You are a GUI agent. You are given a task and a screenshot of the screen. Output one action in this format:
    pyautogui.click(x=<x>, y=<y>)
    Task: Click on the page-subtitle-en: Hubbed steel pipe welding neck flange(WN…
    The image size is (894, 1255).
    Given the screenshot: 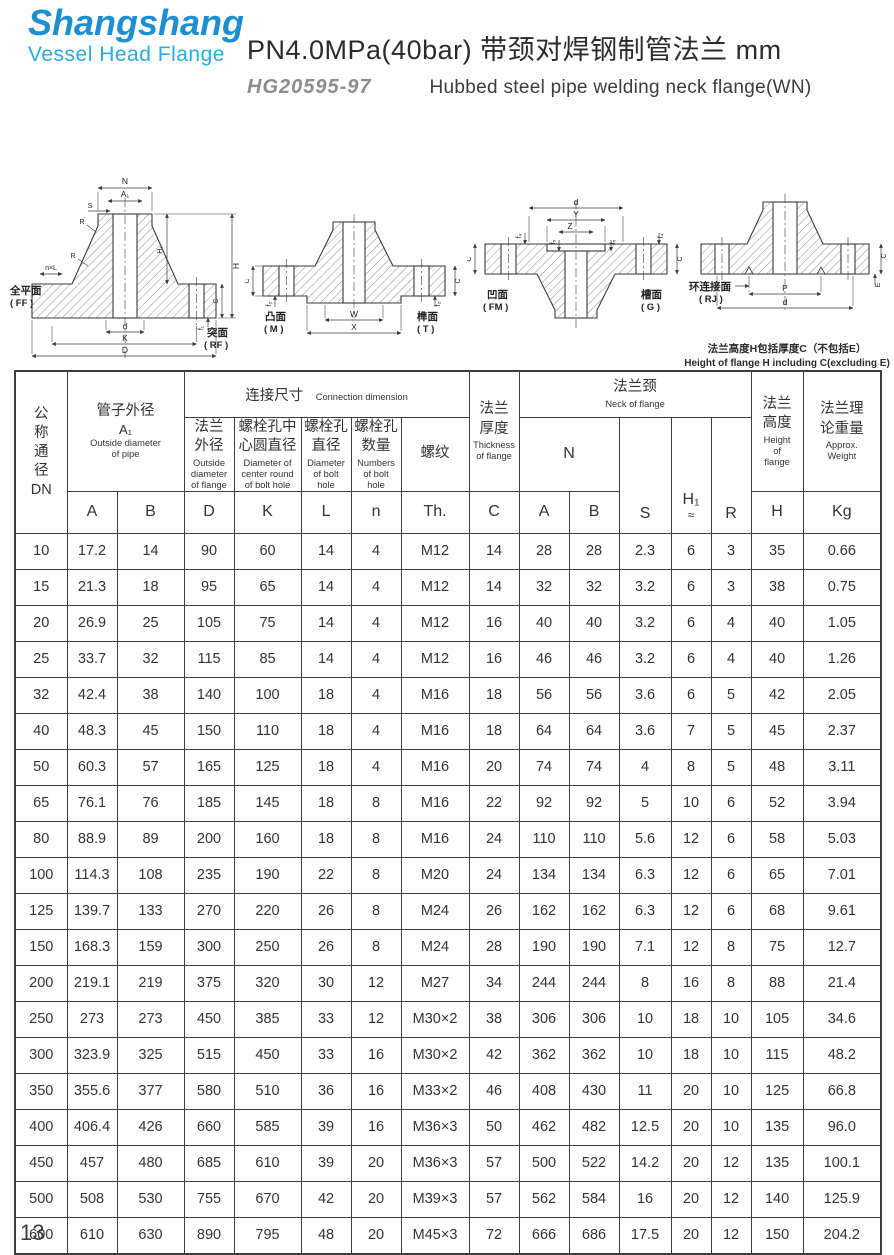 What is the action you would take?
    pyautogui.click(x=620, y=87)
    